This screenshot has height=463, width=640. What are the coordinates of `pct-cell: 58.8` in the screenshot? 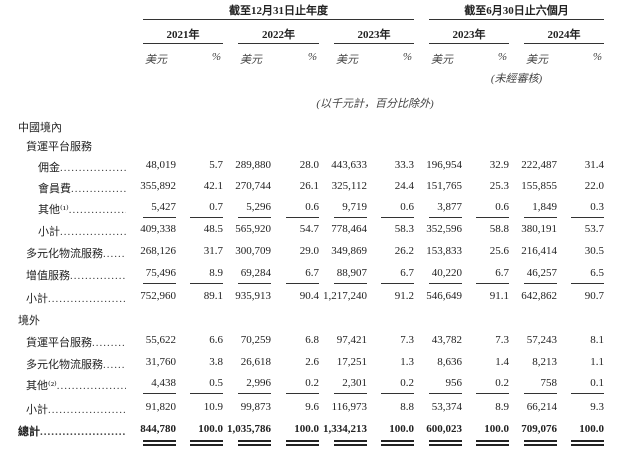 It's located at (499, 229).